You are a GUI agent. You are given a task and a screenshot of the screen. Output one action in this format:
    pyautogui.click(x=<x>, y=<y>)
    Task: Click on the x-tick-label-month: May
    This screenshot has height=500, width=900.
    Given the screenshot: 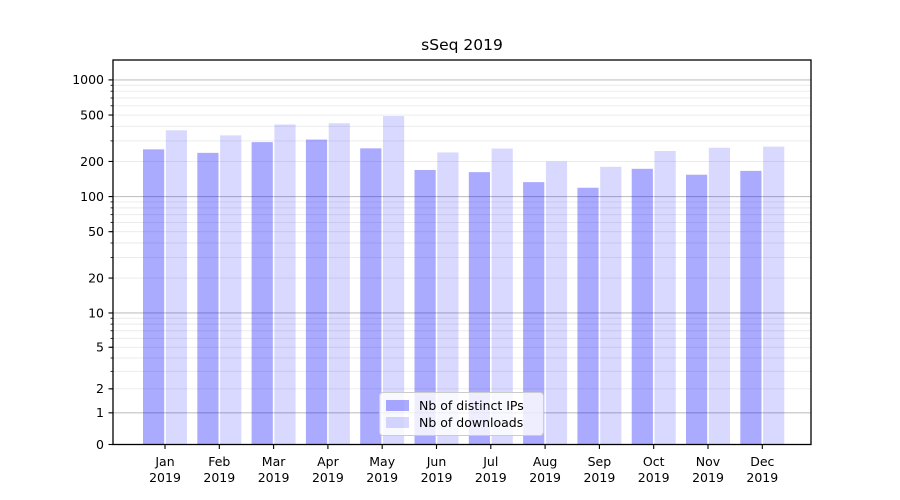 What is the action you would take?
    pyautogui.click(x=382, y=461)
    